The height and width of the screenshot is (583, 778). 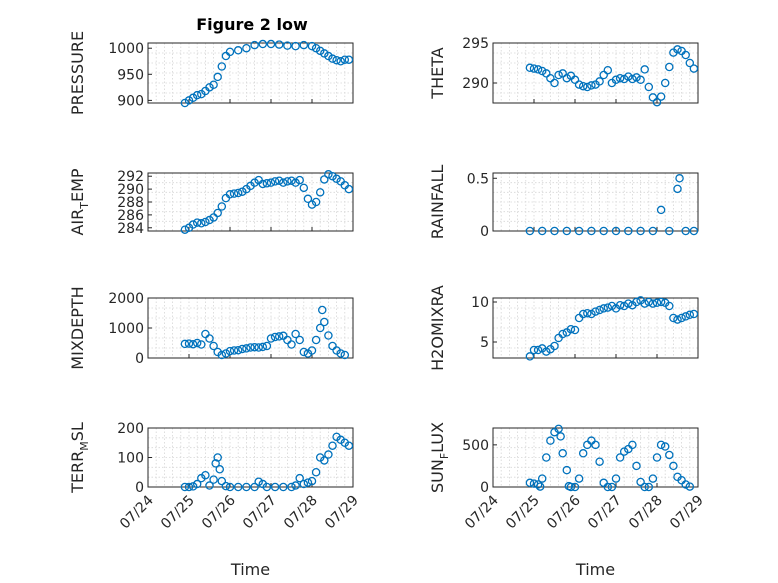 What do you see at coordinates (595, 569) in the screenshot?
I see `x-axis-label: Time` at bounding box center [595, 569].